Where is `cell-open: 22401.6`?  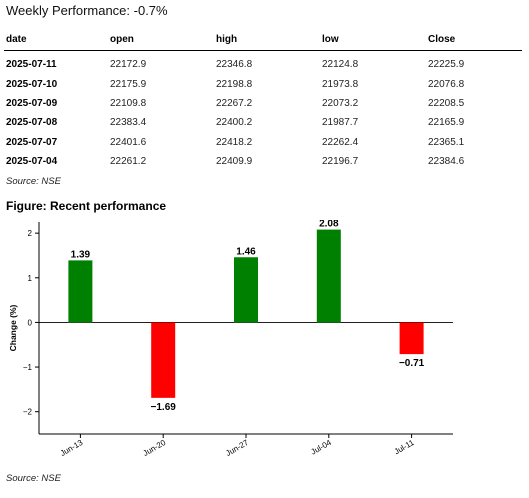
cell-open: 22401.6 is located at coordinates (128, 142).